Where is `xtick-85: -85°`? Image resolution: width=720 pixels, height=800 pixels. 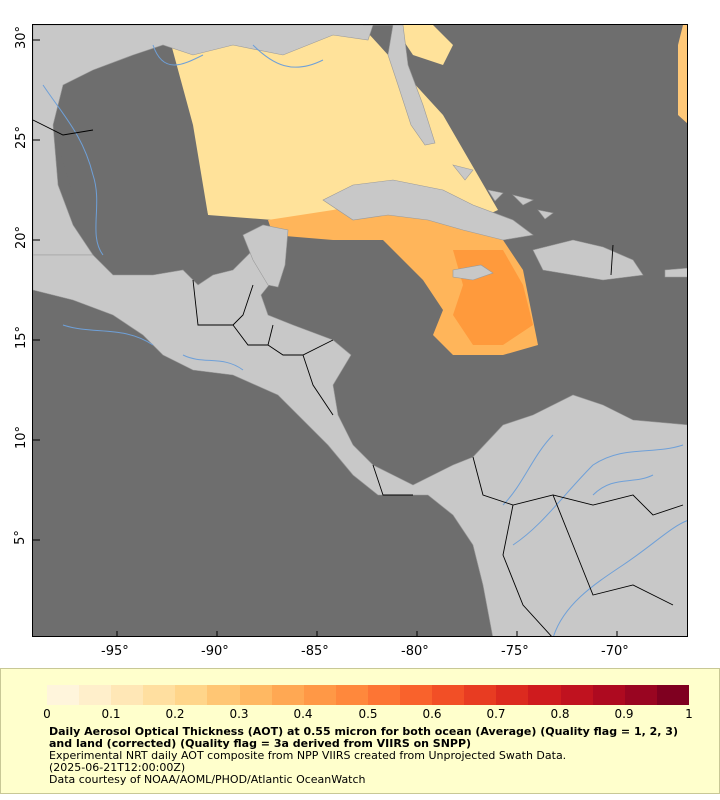
xtick-85: -85° is located at coordinates (315, 651).